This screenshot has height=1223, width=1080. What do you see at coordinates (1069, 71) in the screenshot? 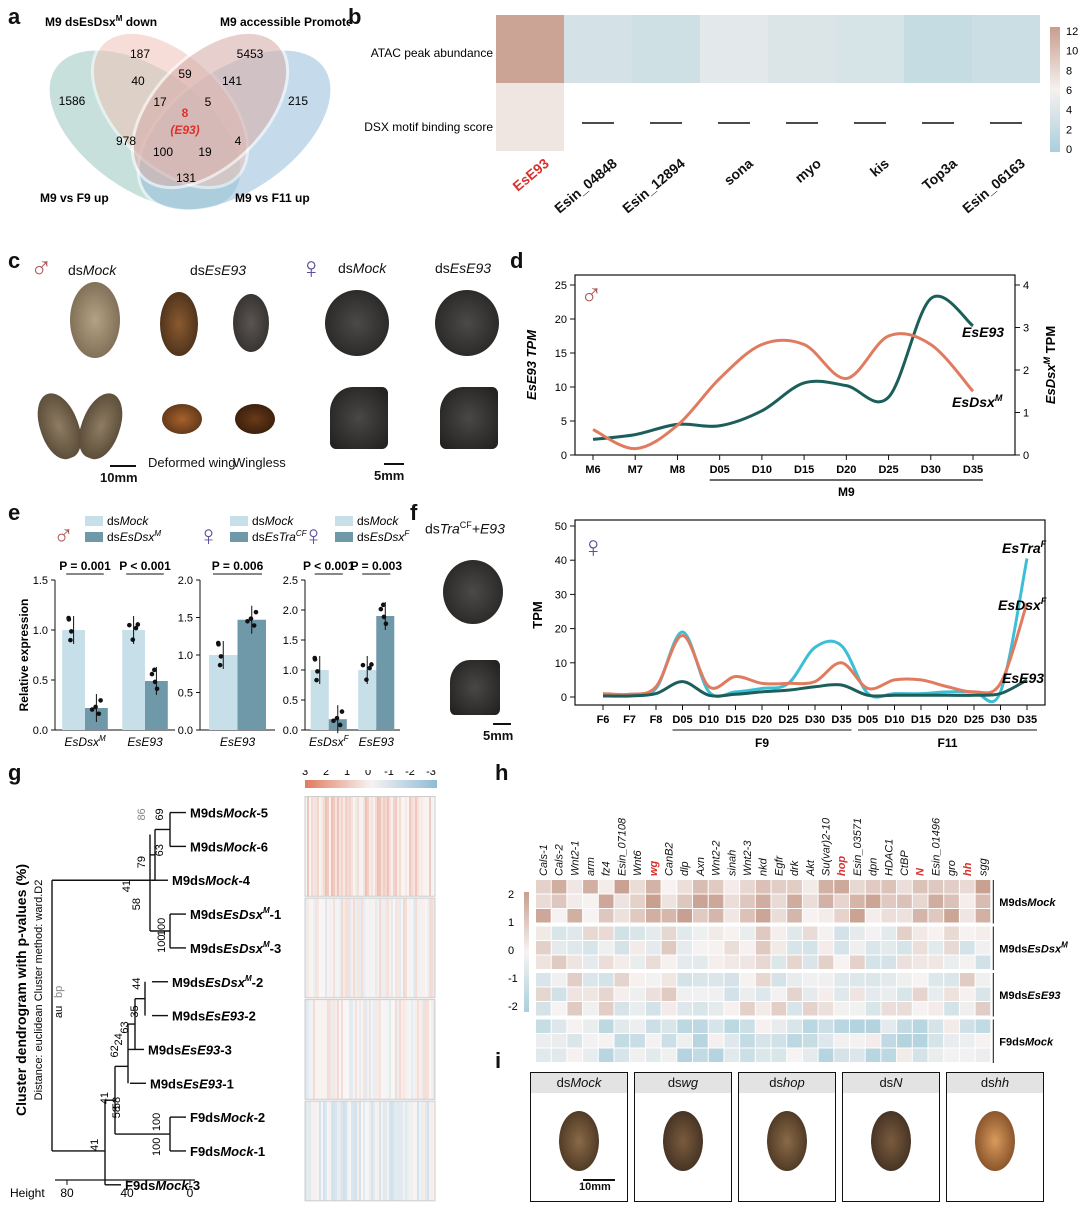
I see `scale-tick: 8` at bounding box center [1069, 71].